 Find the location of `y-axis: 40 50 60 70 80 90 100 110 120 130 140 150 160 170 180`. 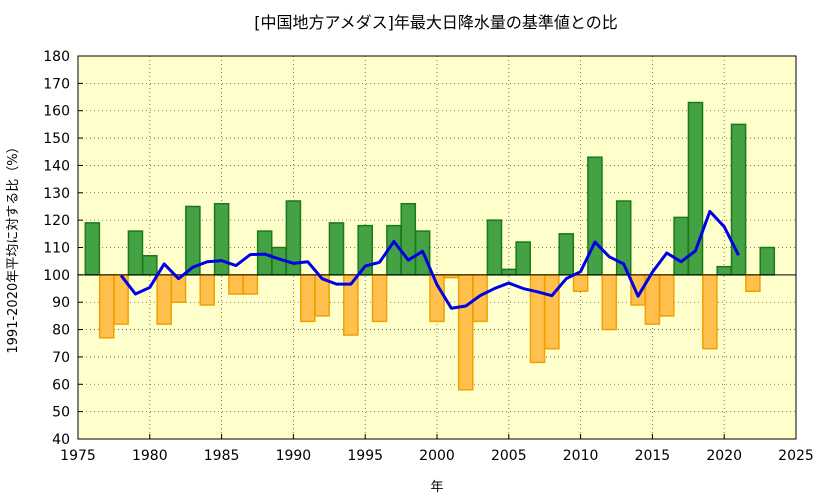

y-axis: 40 50 60 70 80 90 100 110 120 130 140 150 160 170 180 is located at coordinates (63, 248).